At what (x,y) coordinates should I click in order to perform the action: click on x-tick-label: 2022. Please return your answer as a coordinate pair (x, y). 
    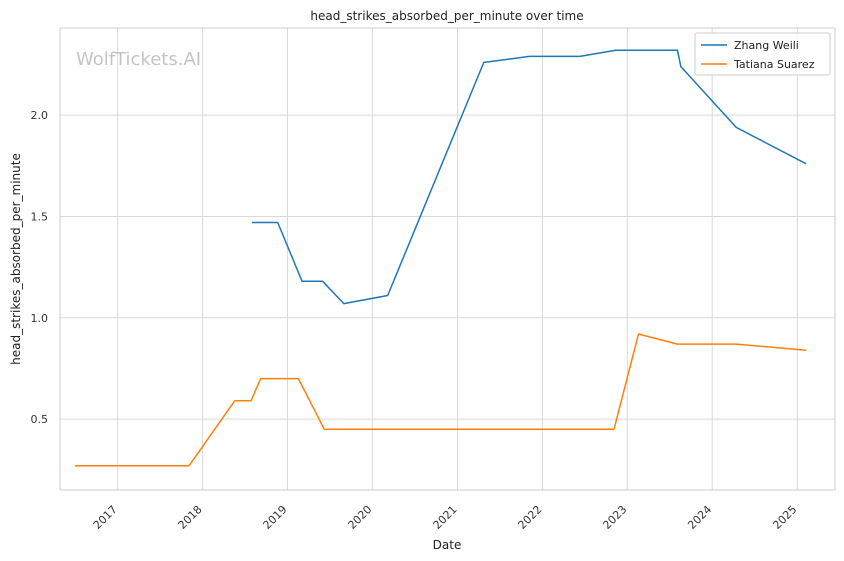
    Looking at the image, I should click on (530, 517).